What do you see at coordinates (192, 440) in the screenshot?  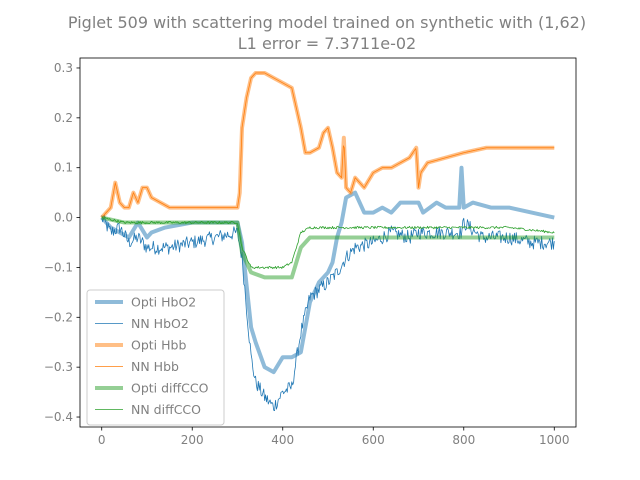 I see `x-tick-label: 200` at bounding box center [192, 440].